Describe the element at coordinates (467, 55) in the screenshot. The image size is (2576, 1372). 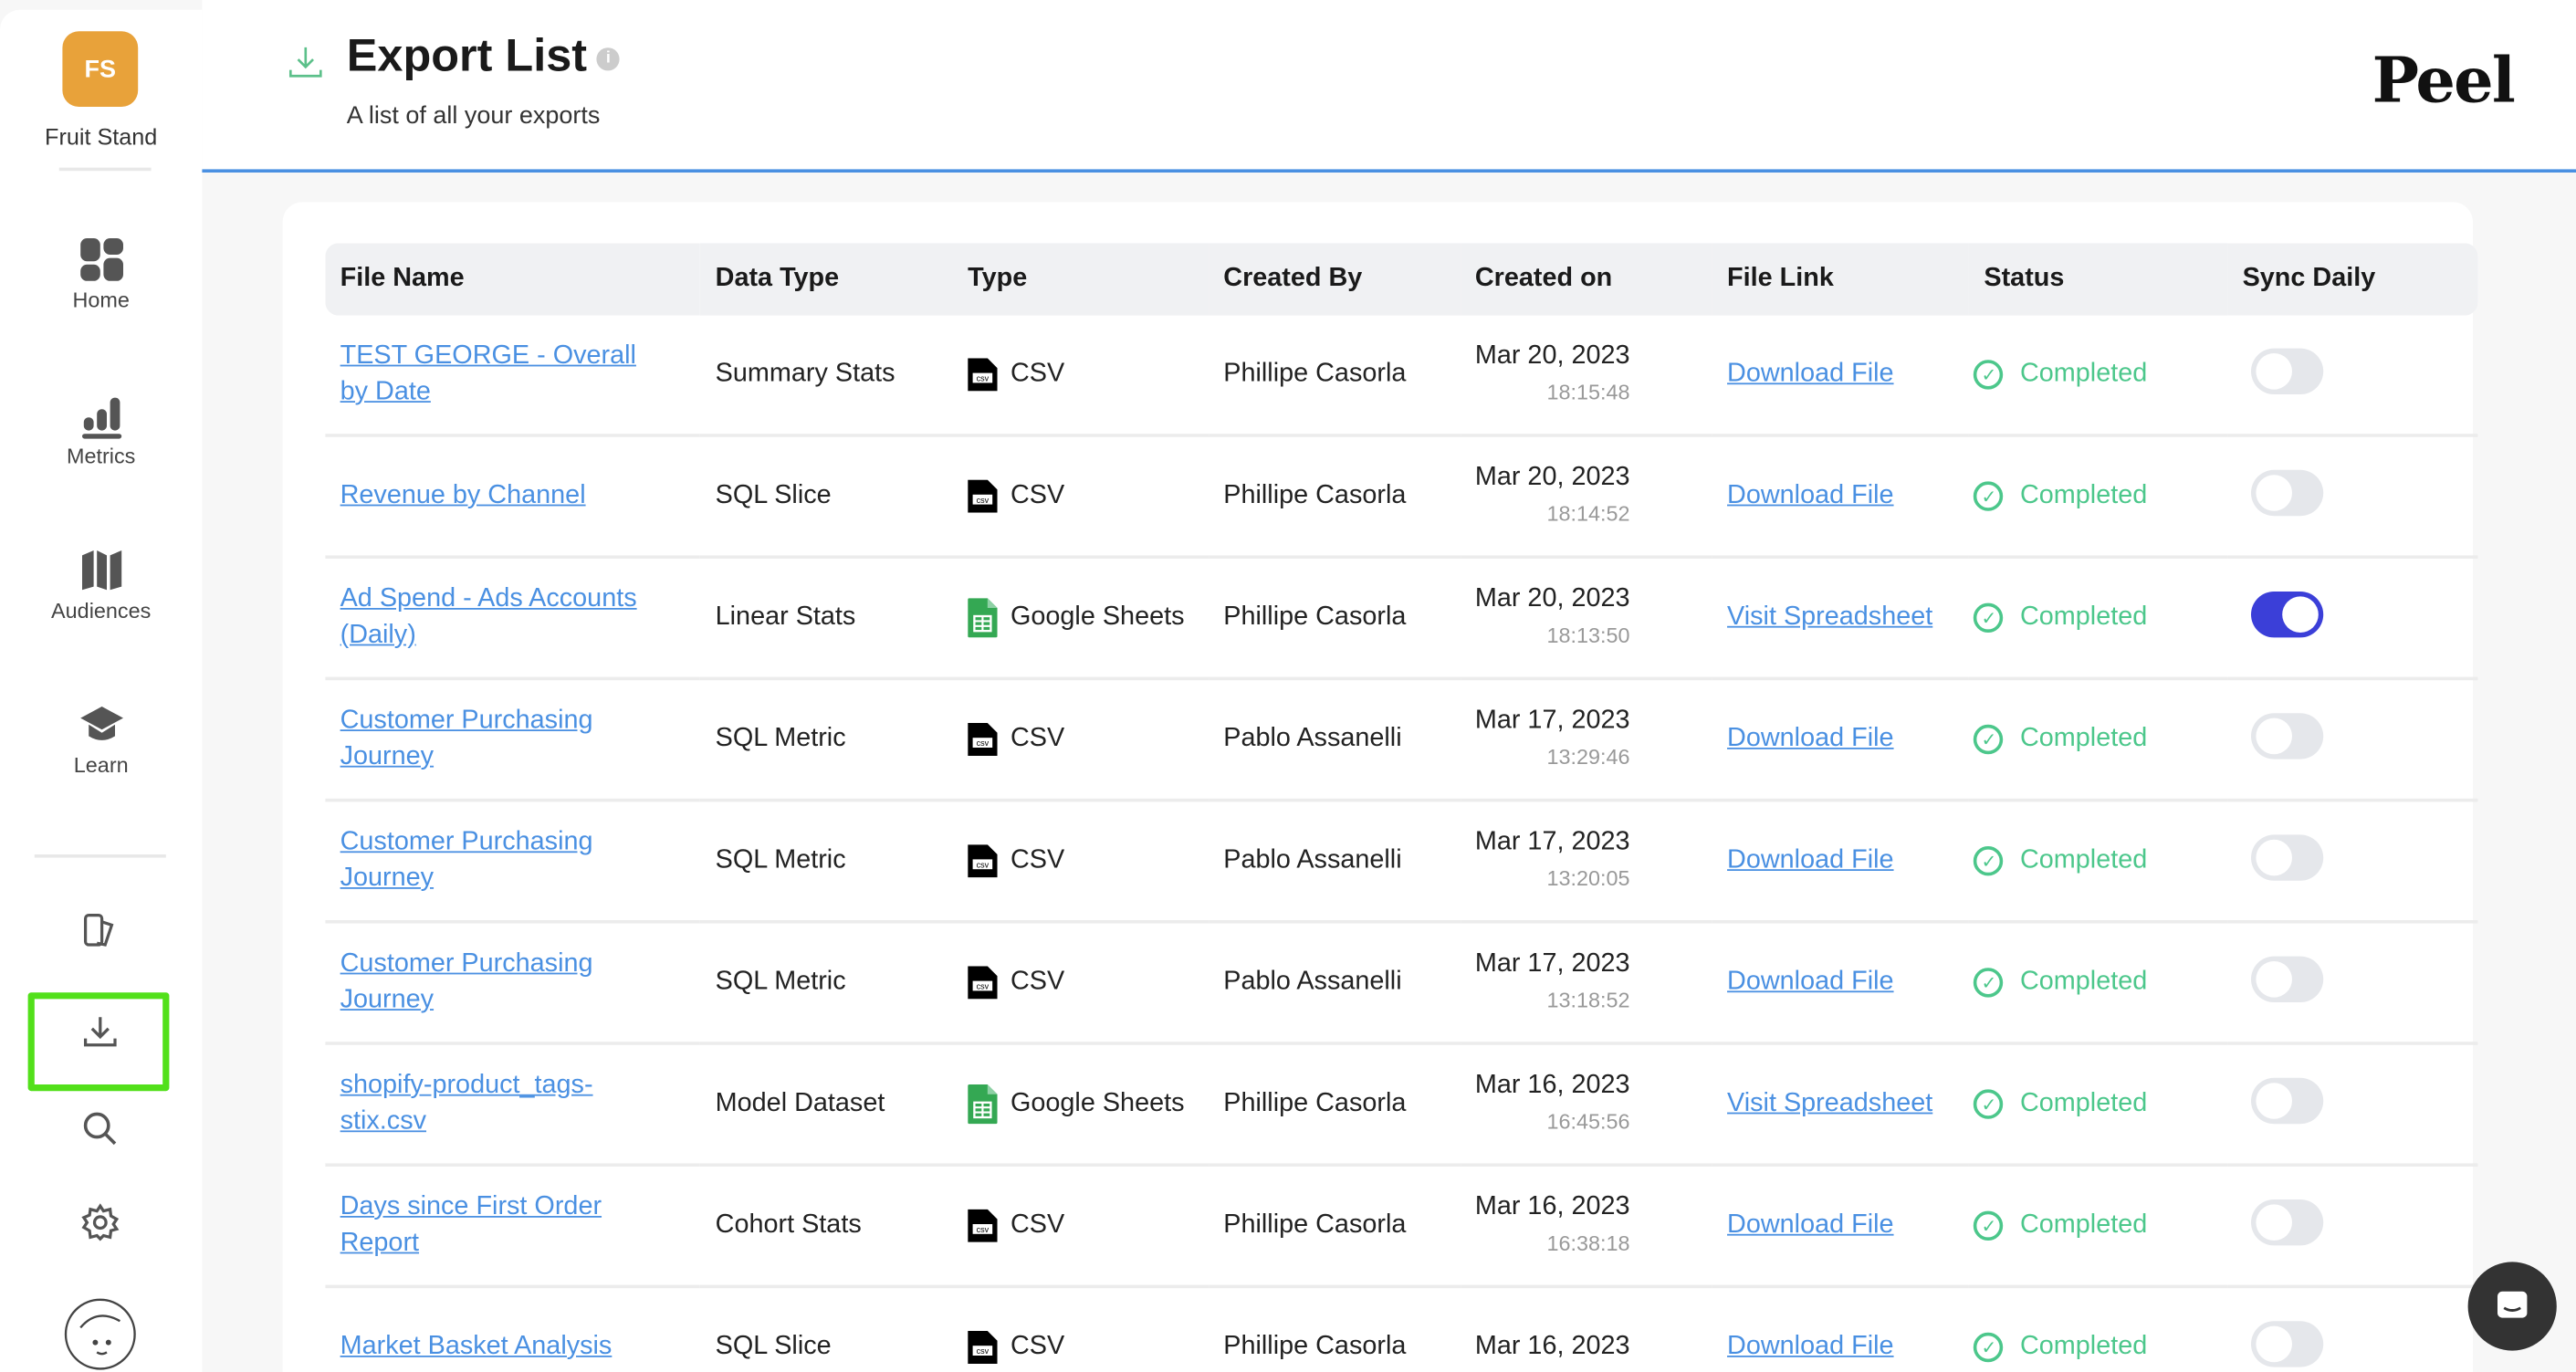
I see `page-title-text: Export List` at that location.